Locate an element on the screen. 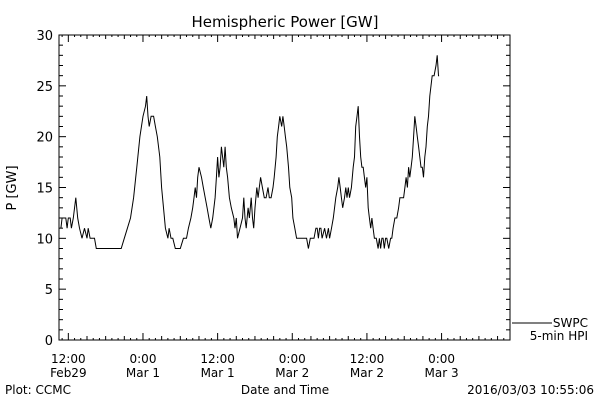 The width and height of the screenshot is (600, 400). x-tick-label-date: Mar 3 is located at coordinates (442, 373).